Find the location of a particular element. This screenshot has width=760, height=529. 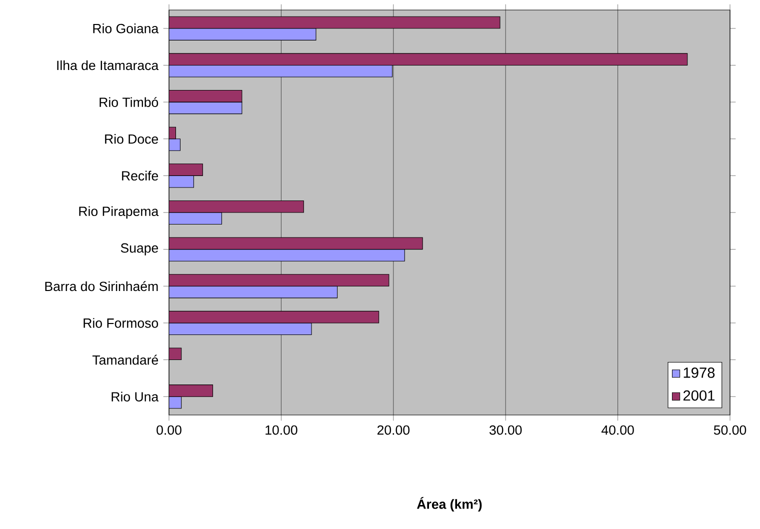

y-tick-label: Tamandaré is located at coordinates (125, 359).